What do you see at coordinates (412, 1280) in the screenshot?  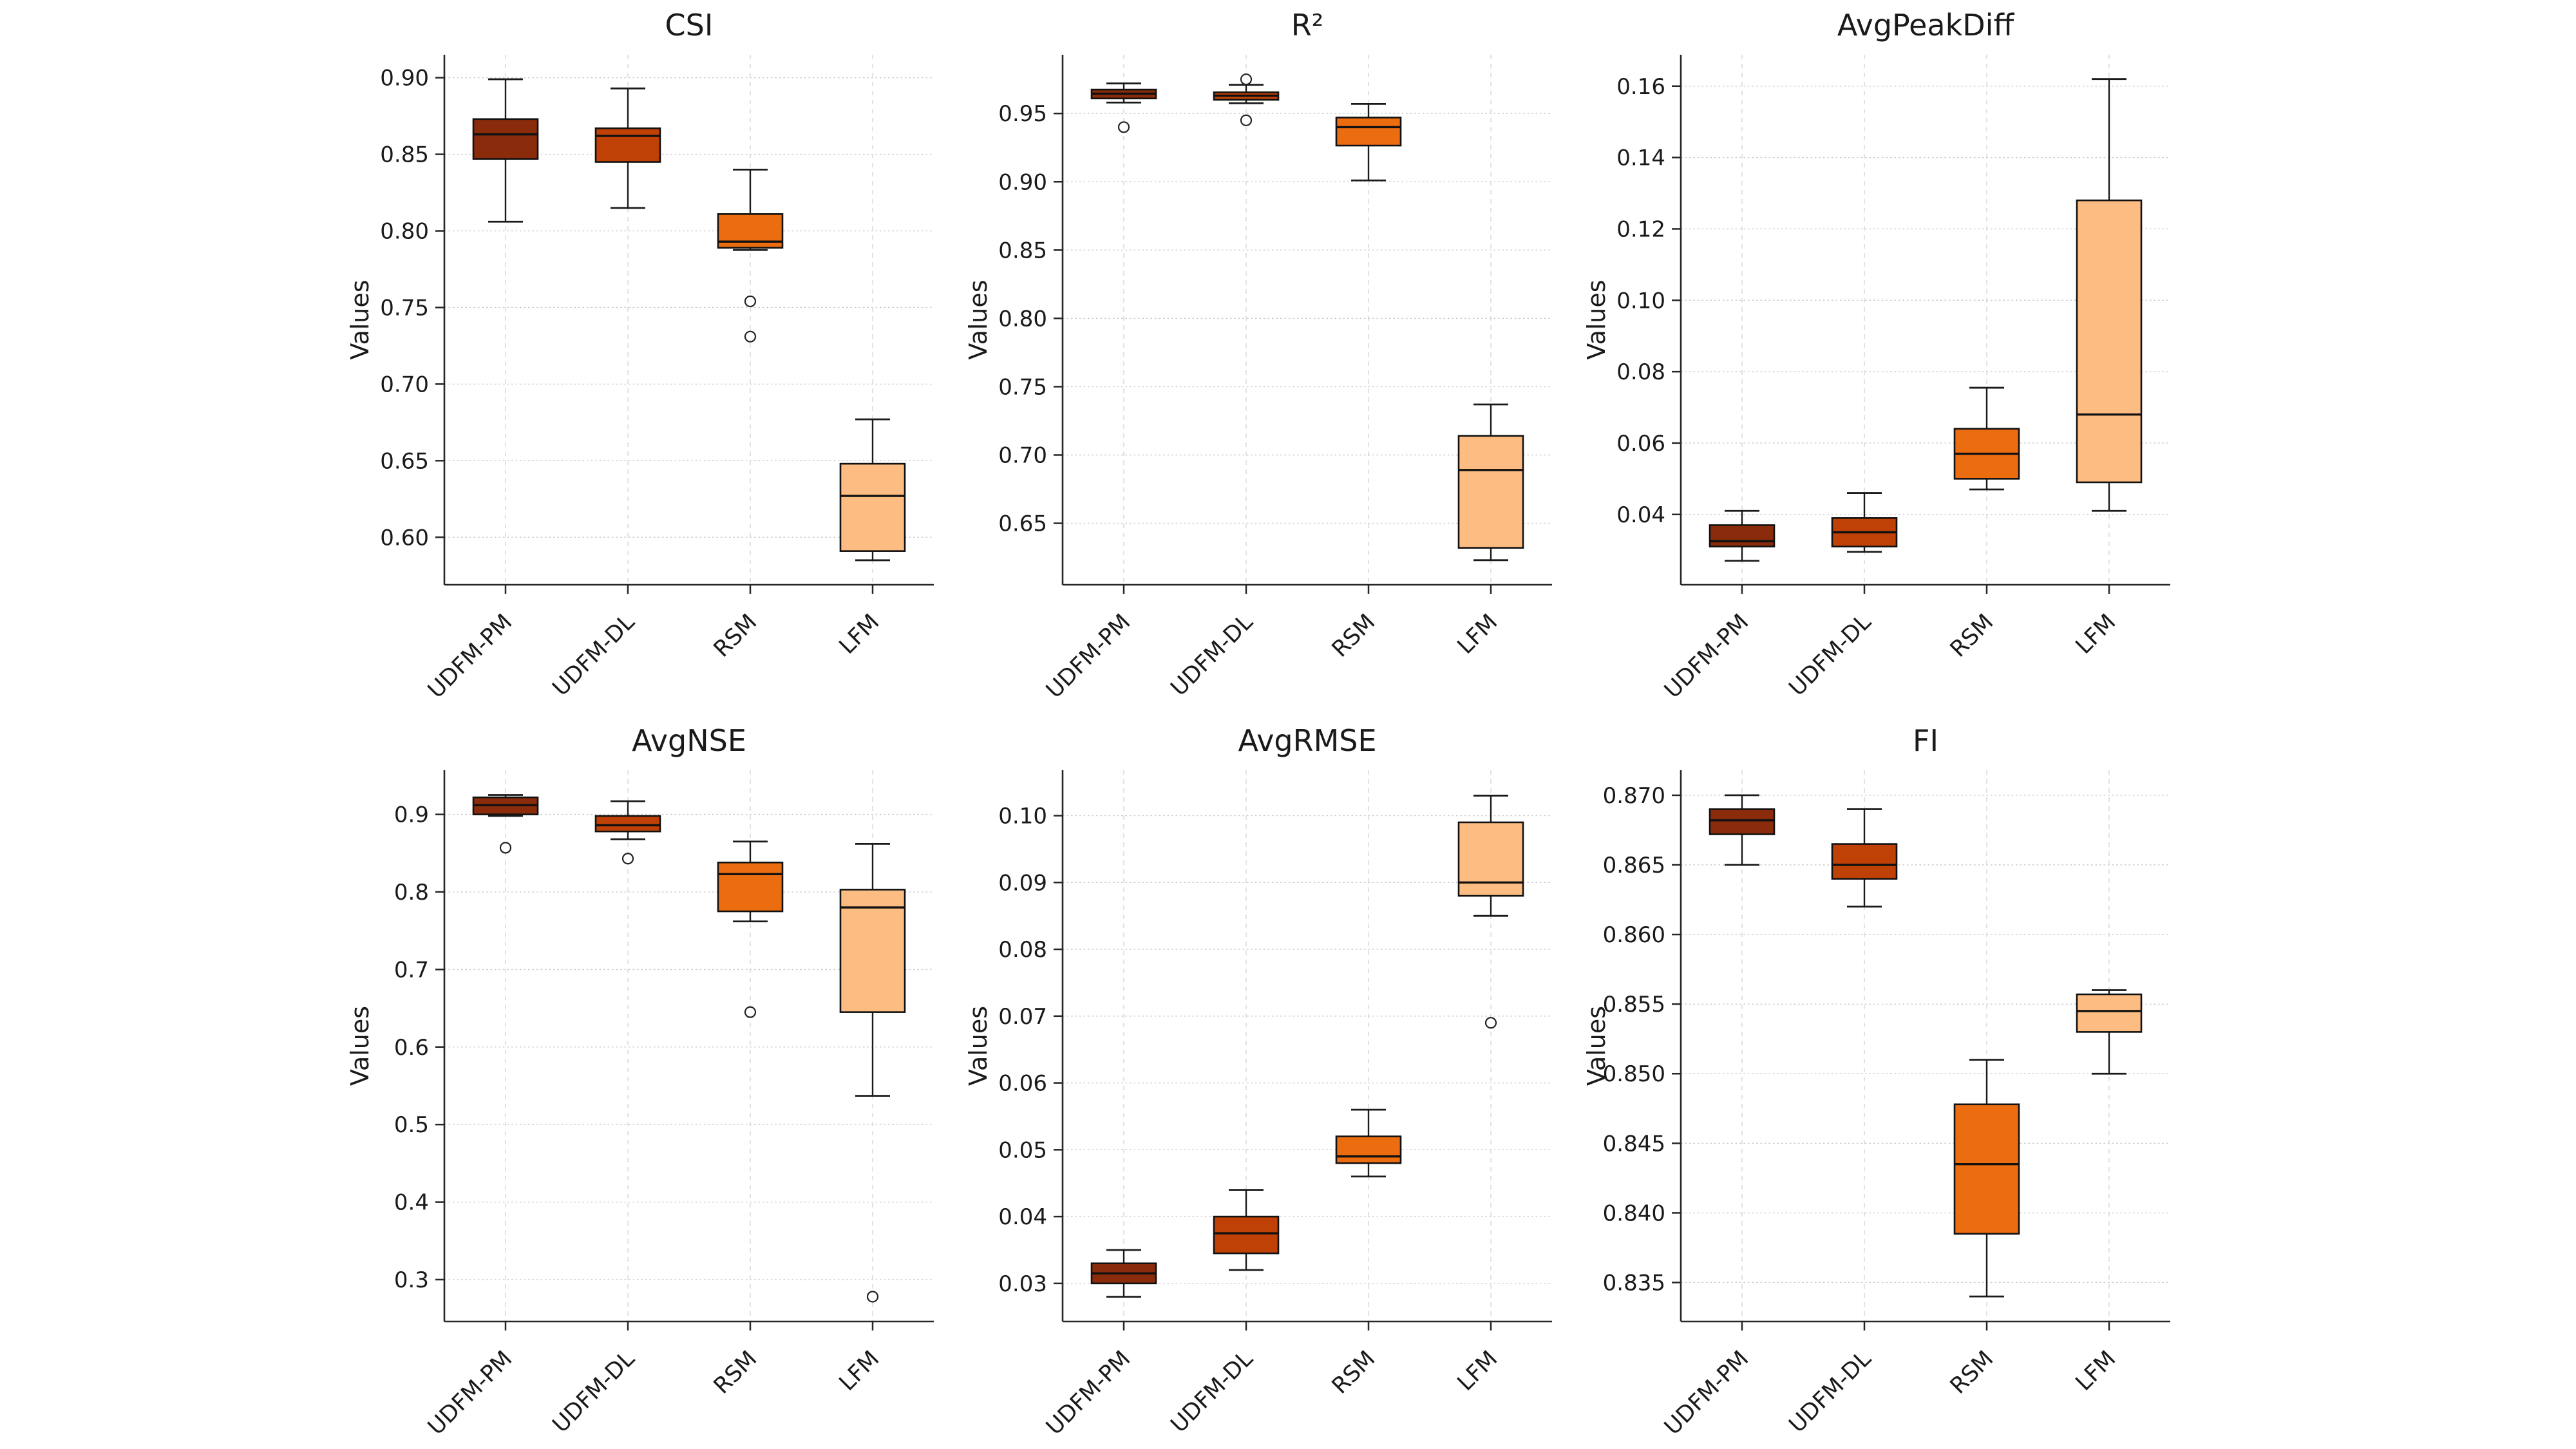 I see `y-tick-label: 0.3` at bounding box center [412, 1280].